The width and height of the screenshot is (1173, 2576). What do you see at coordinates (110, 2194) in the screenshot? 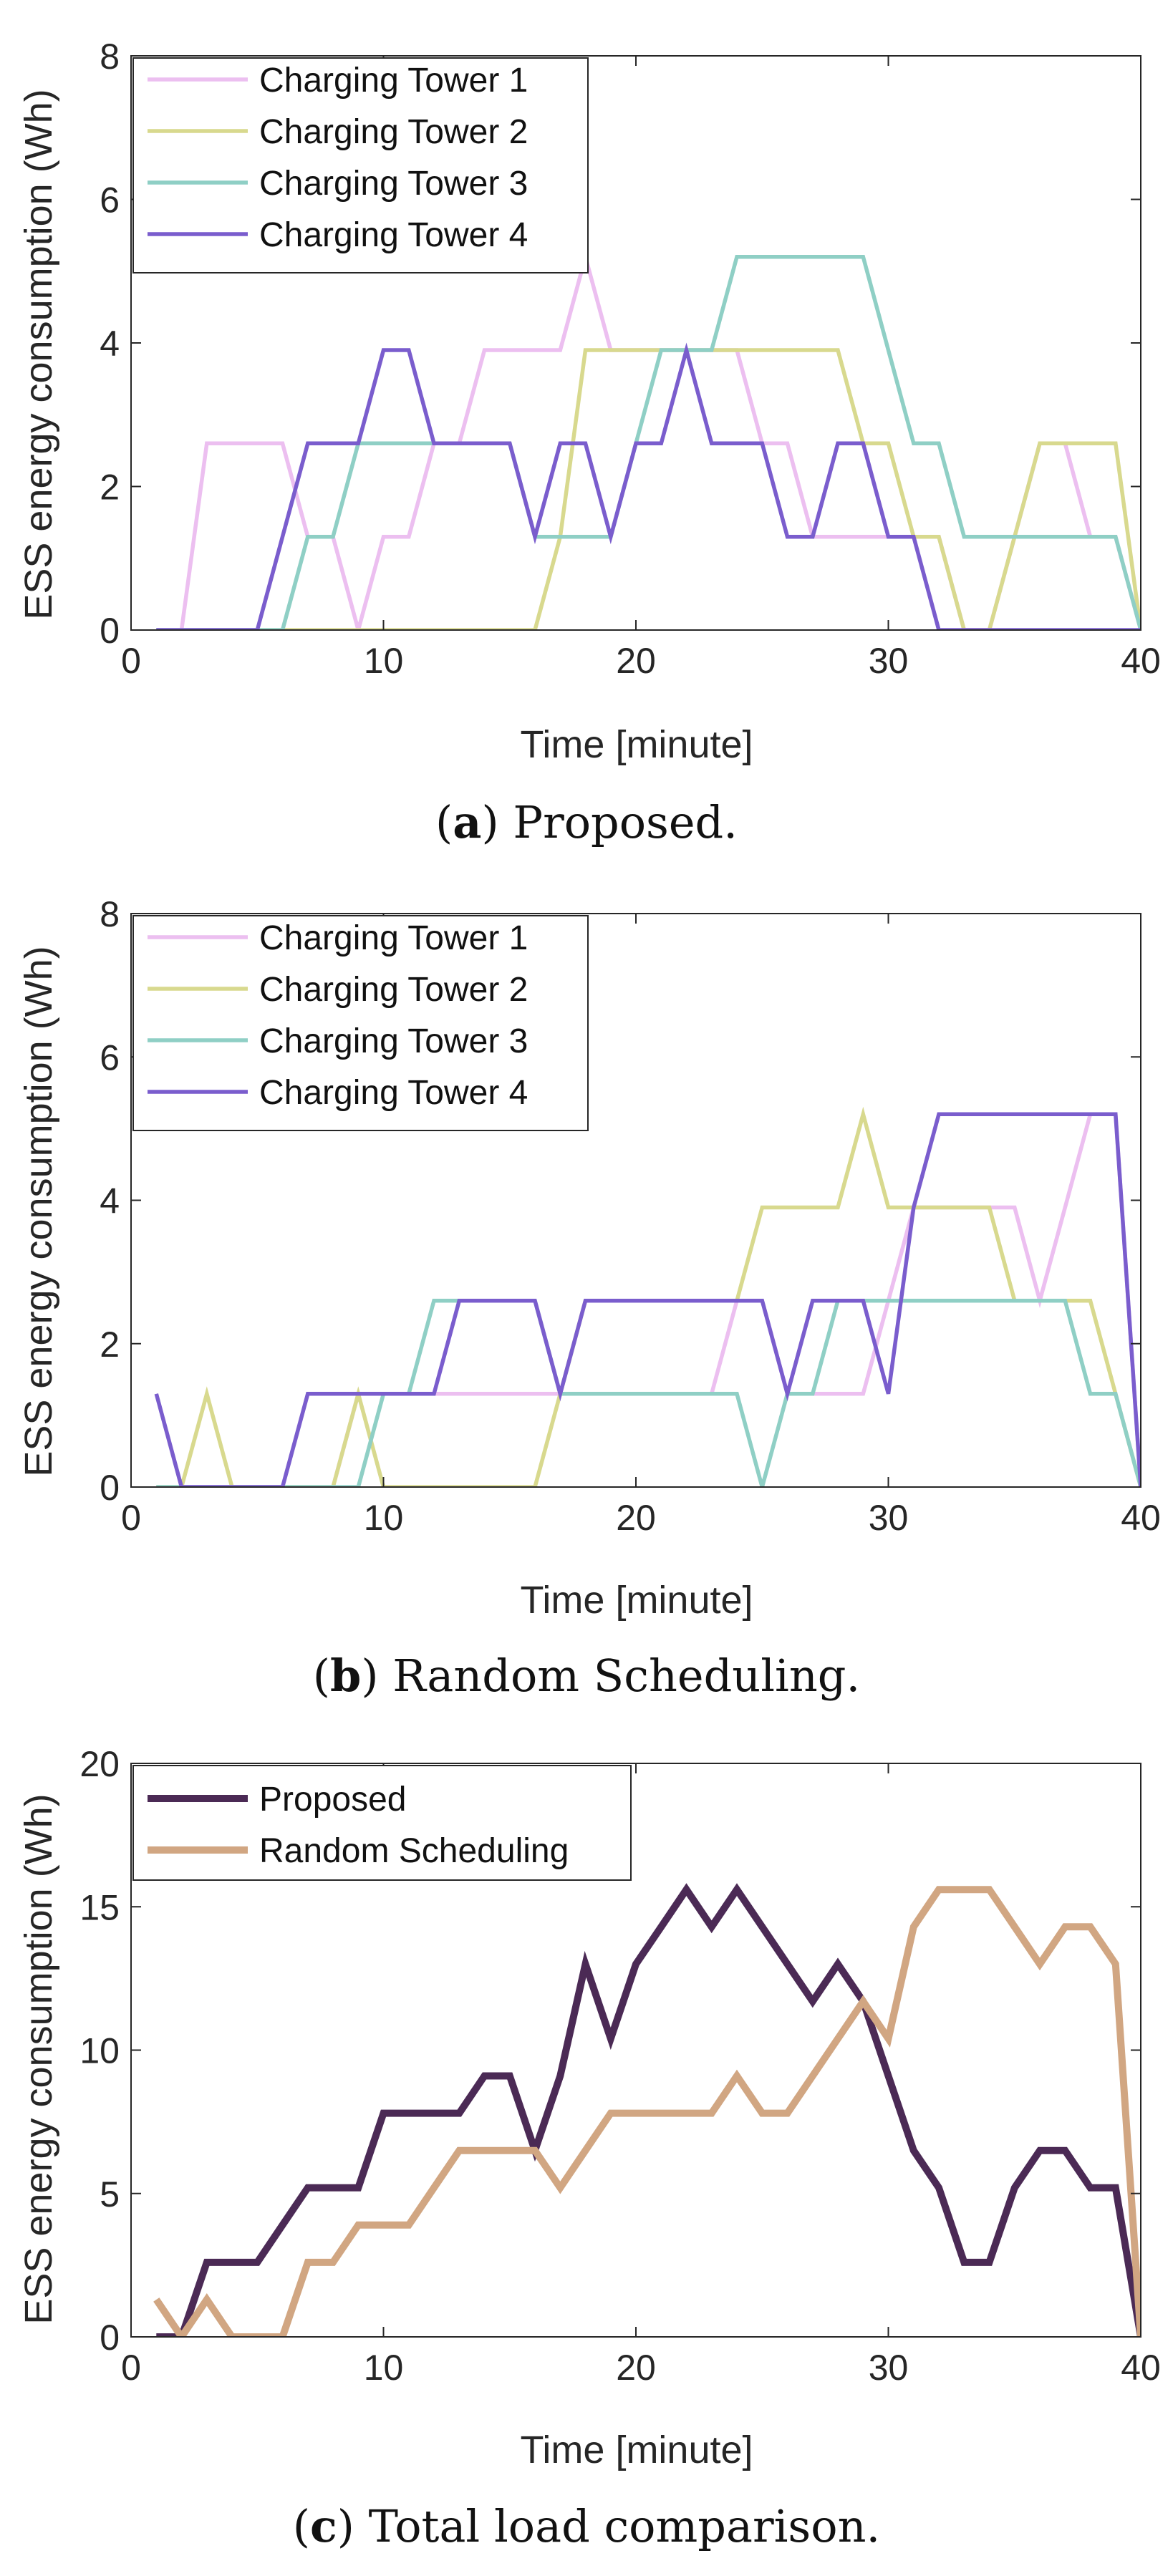
I see `y-tick-label: 5` at bounding box center [110, 2194].